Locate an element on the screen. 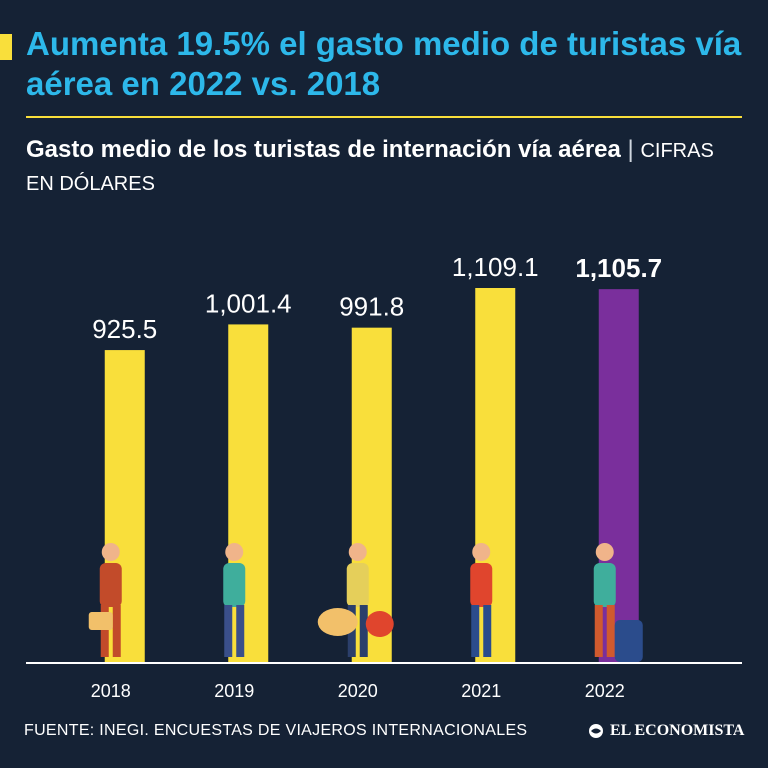 Image resolution: width=768 pixels, height=768 pixels. traveler-leg-left-2022 is located at coordinates (598, 631).